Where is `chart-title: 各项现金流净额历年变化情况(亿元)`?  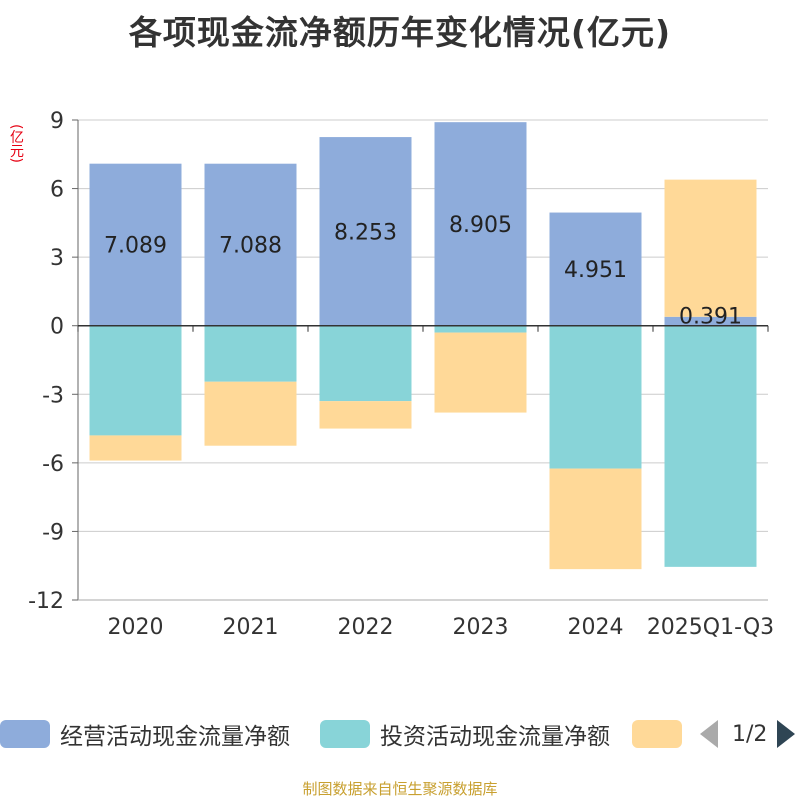
chart-title: 各项现金流净额历年变化情况(亿元) is located at coordinates (400, 32).